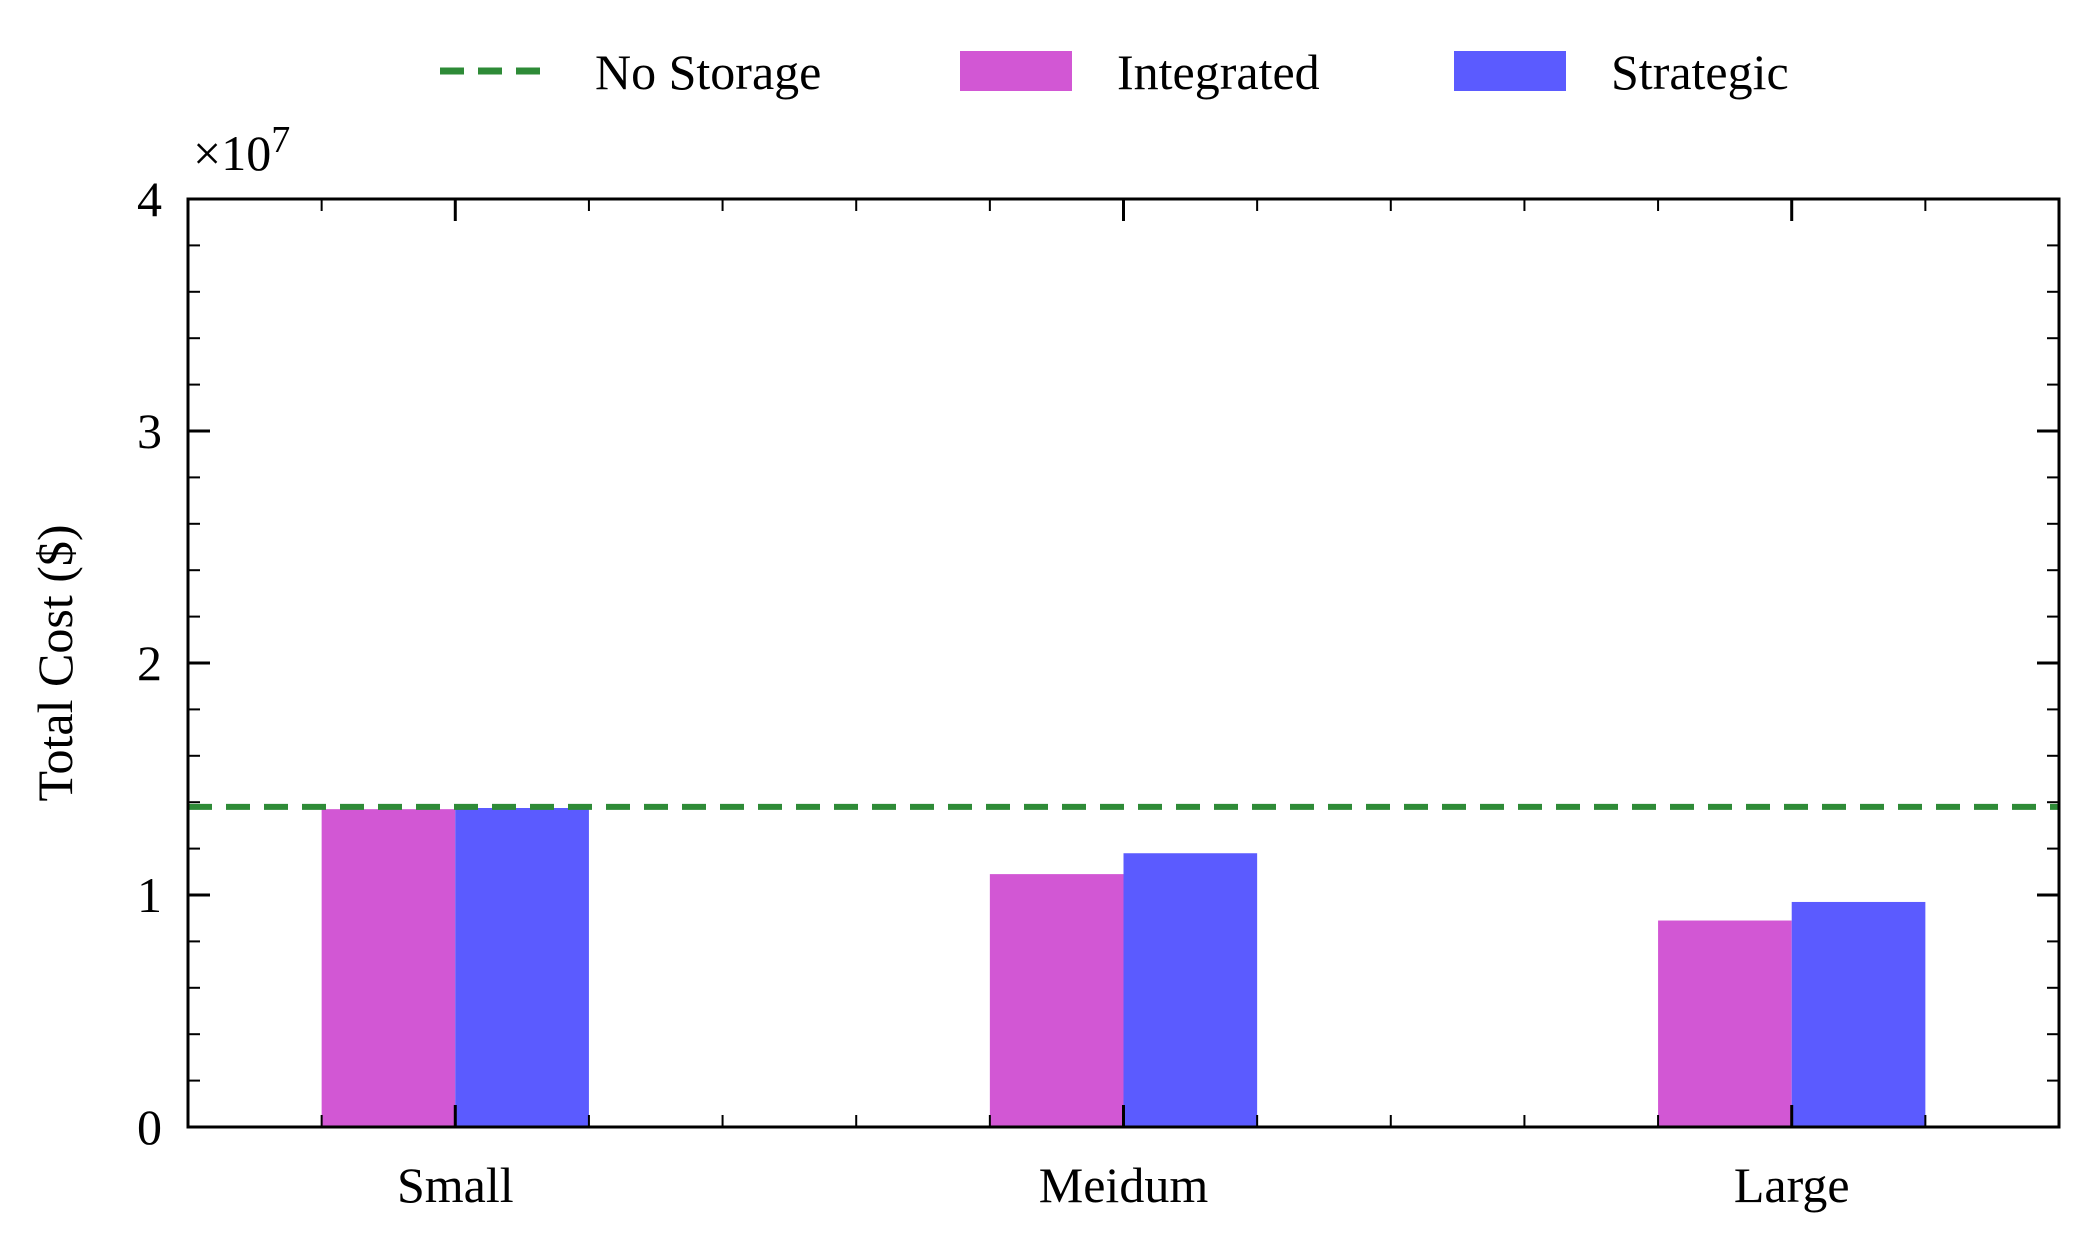  I want to click on legend-swatch-strategic, so click(1510, 71).